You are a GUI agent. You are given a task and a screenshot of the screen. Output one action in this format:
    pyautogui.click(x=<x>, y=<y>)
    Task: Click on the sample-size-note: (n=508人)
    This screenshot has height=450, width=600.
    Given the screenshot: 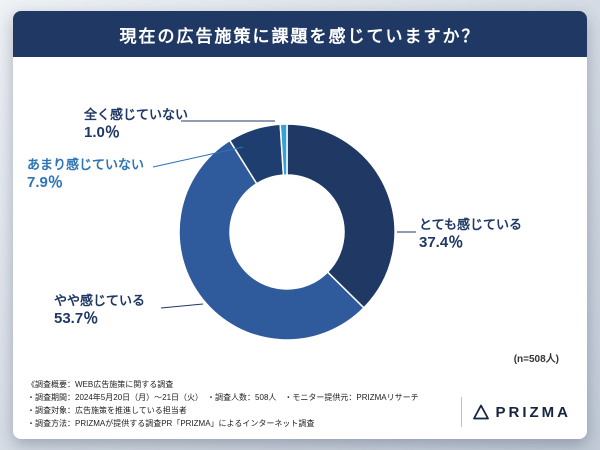 What is the action you would take?
    pyautogui.click(x=536, y=359)
    